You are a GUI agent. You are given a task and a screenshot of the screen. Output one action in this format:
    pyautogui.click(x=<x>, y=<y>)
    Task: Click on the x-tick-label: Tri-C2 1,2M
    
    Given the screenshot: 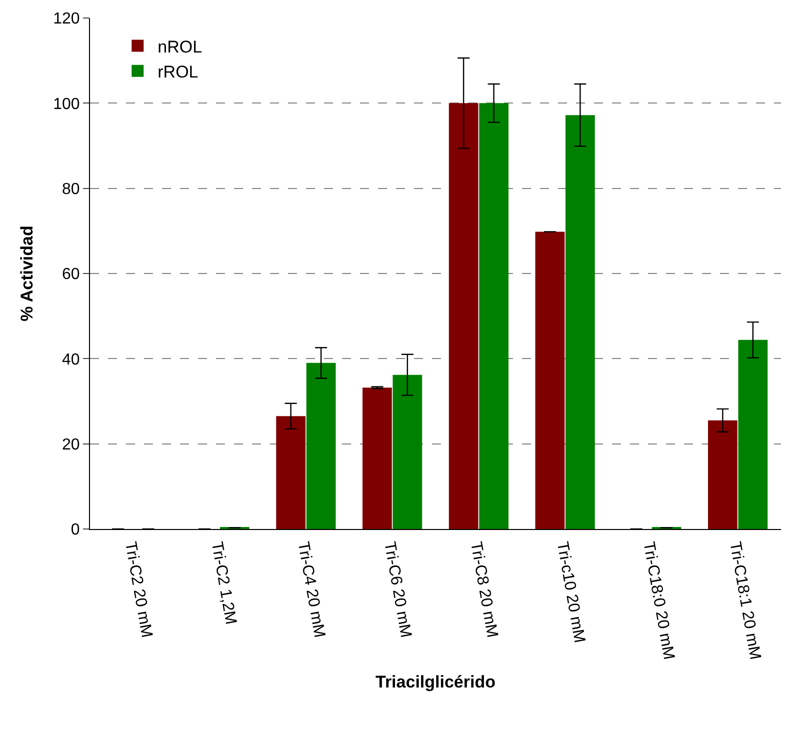 What is the action you would take?
    pyautogui.click(x=224, y=583)
    